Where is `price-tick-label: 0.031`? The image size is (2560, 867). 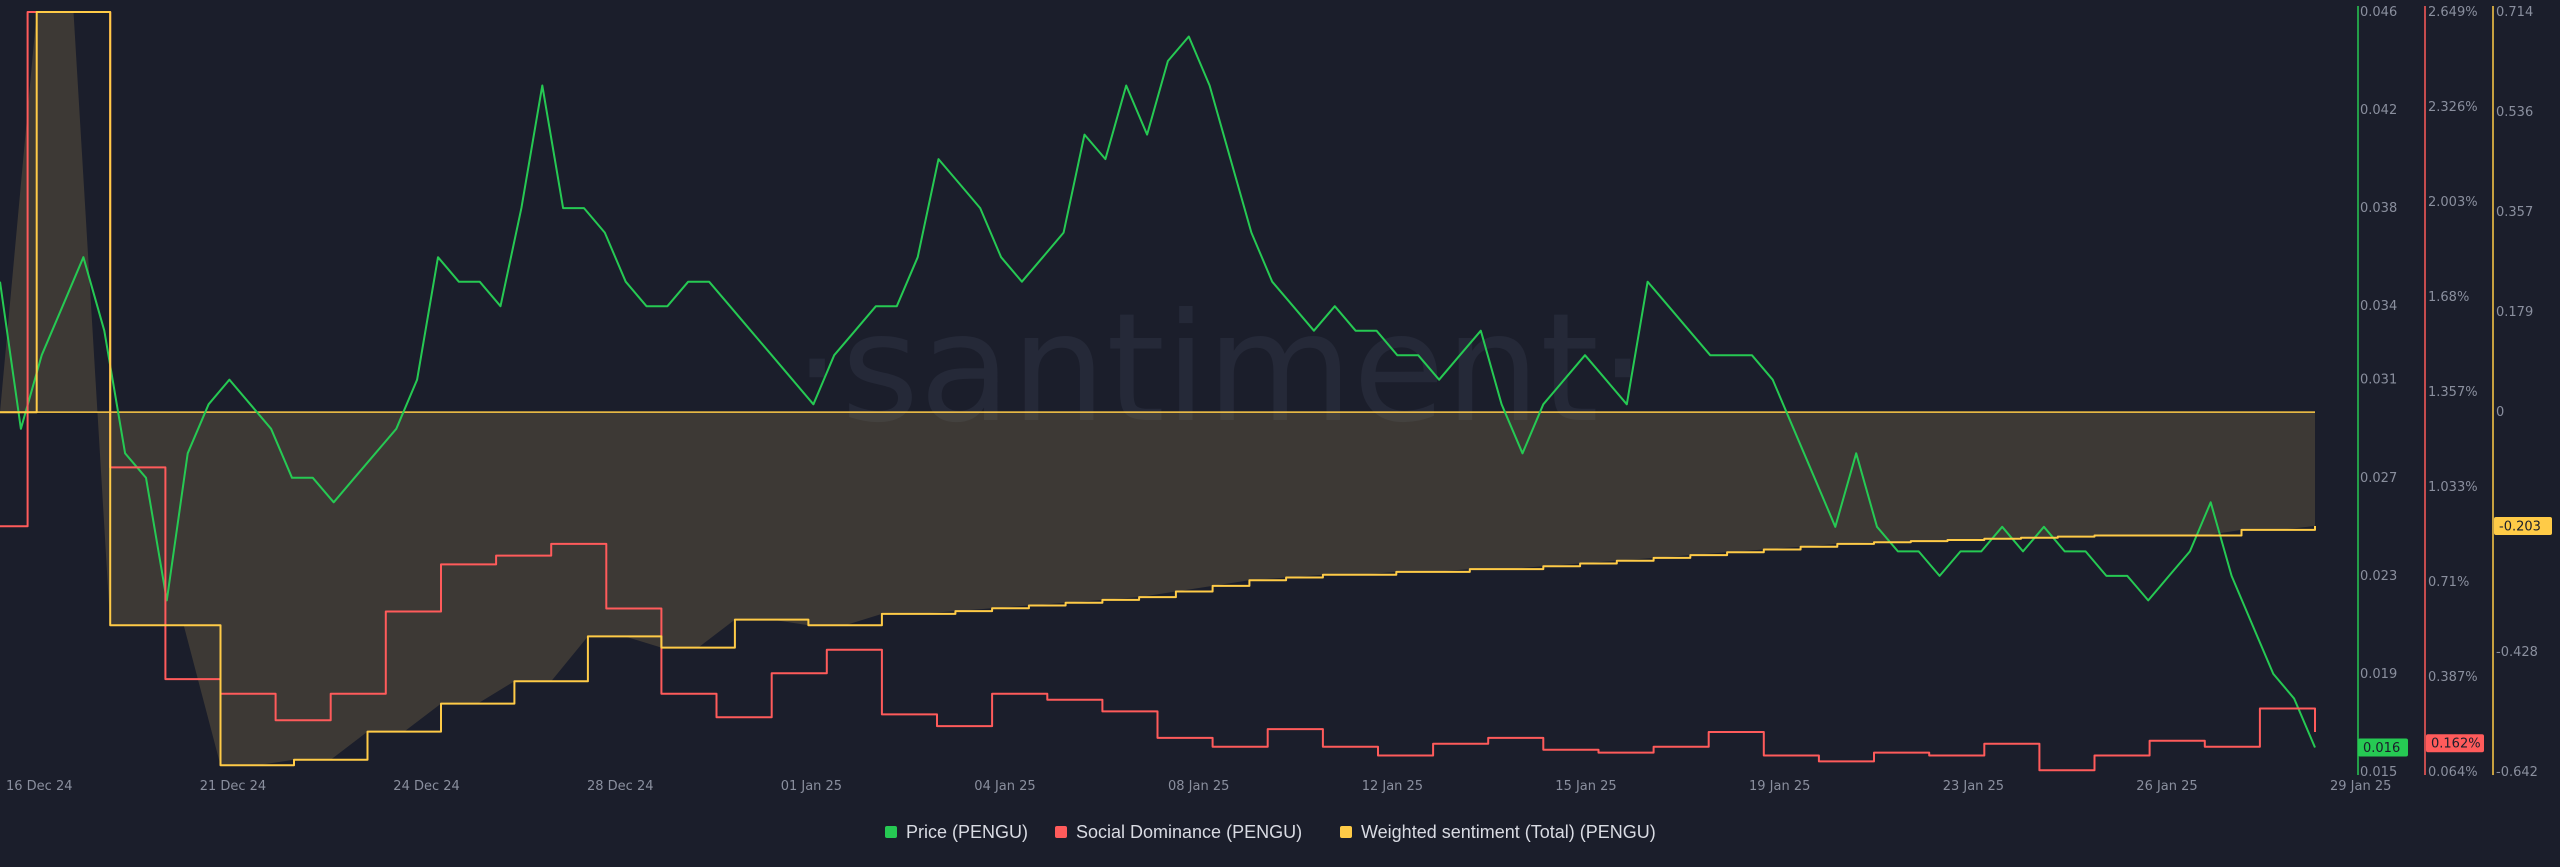 price-tick-label: 0.031 is located at coordinates (2378, 380).